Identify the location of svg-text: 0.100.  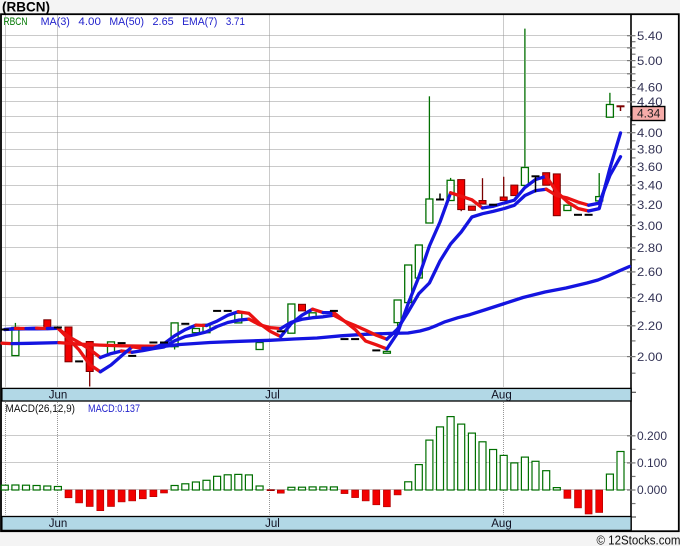
(652, 463).